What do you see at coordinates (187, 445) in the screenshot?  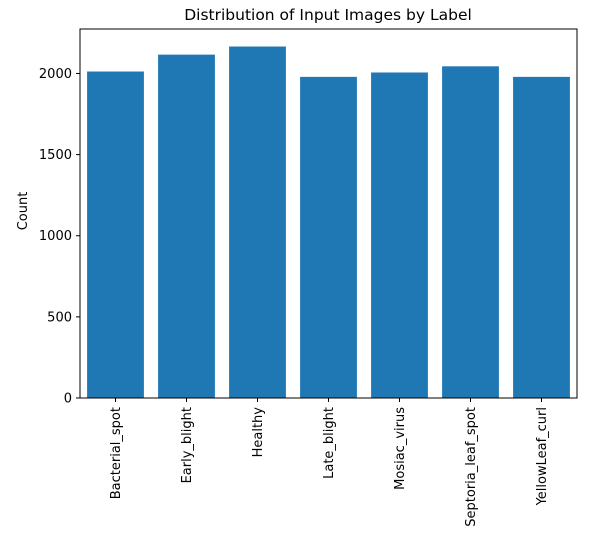 I see `x-tick-label: Early_blight` at bounding box center [187, 445].